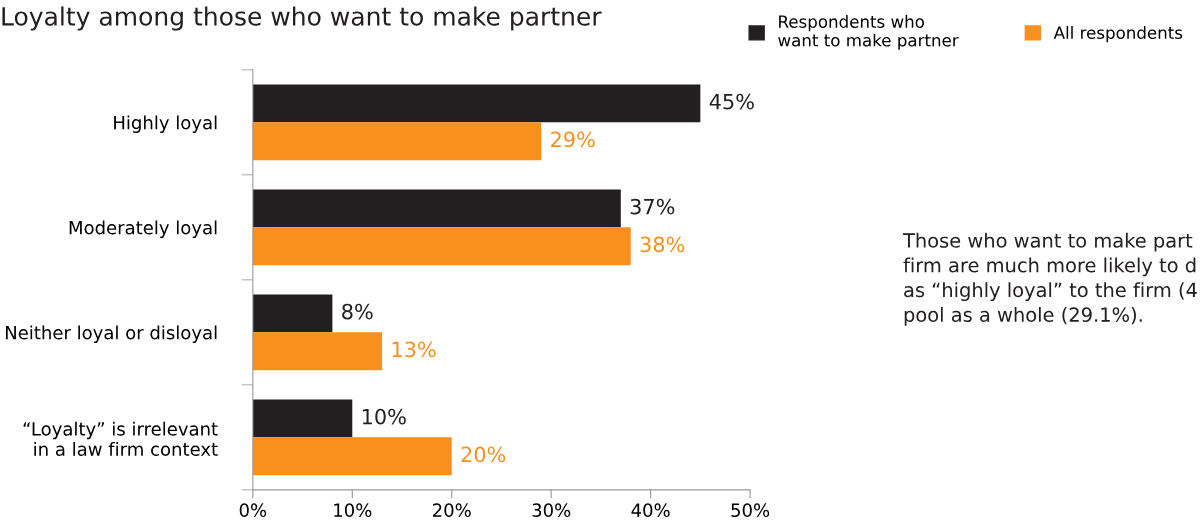 The height and width of the screenshot is (529, 1204). What do you see at coordinates (551, 510) in the screenshot?
I see `x-tick-label: 30%` at bounding box center [551, 510].